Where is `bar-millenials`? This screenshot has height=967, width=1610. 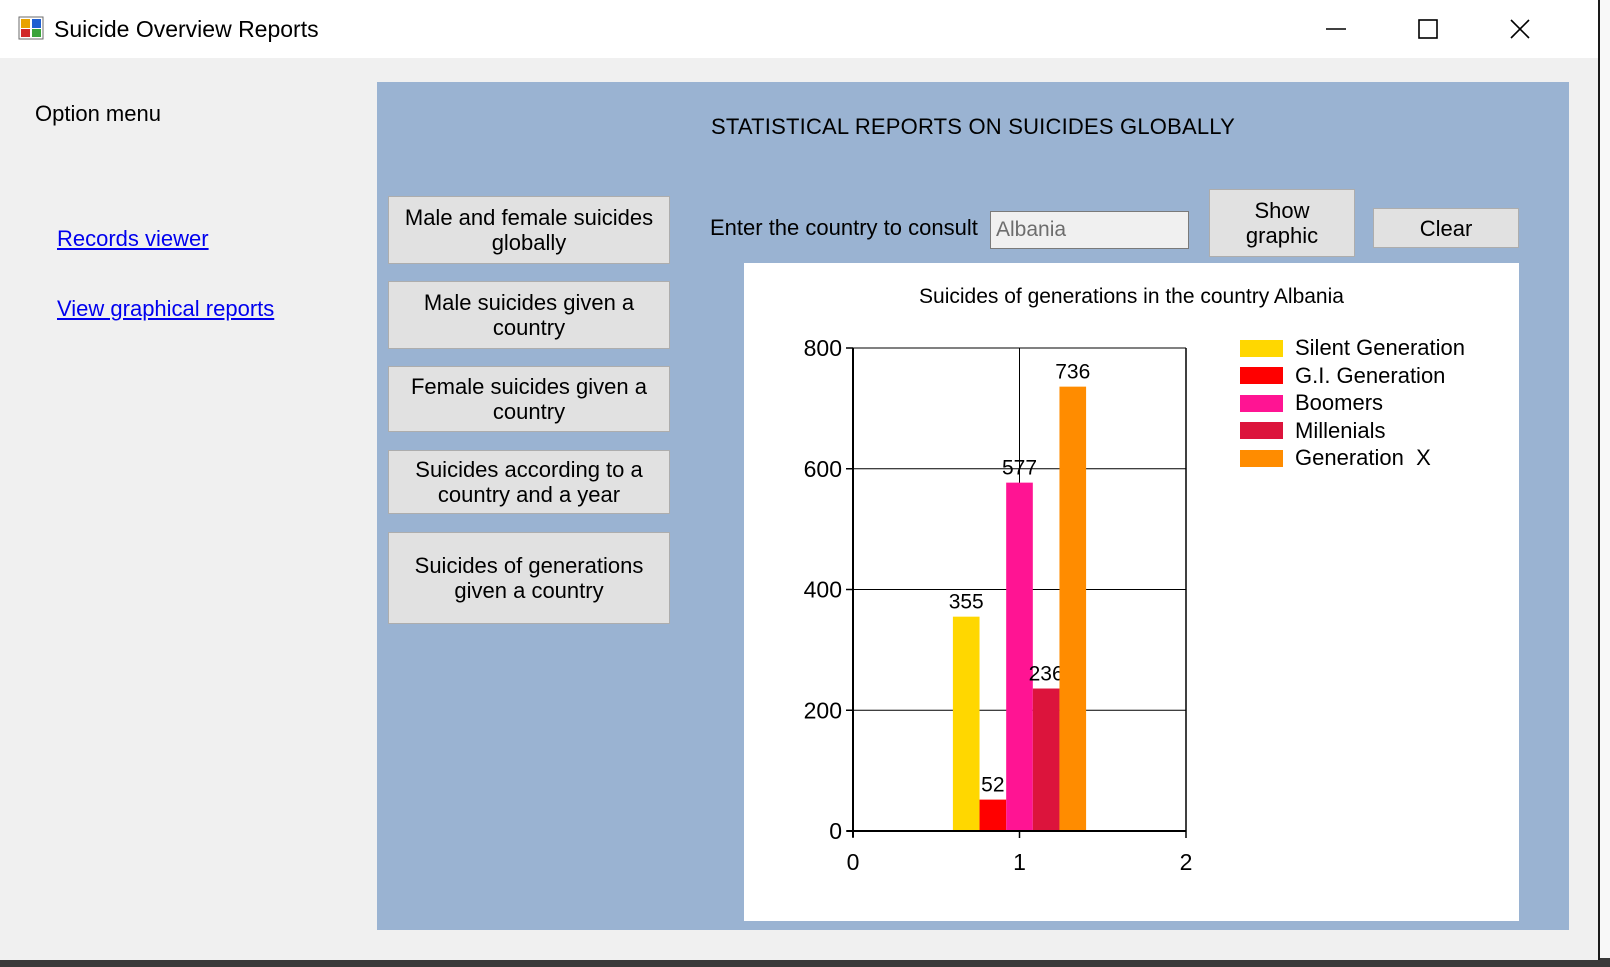 bar-millenials is located at coordinates (1046, 759).